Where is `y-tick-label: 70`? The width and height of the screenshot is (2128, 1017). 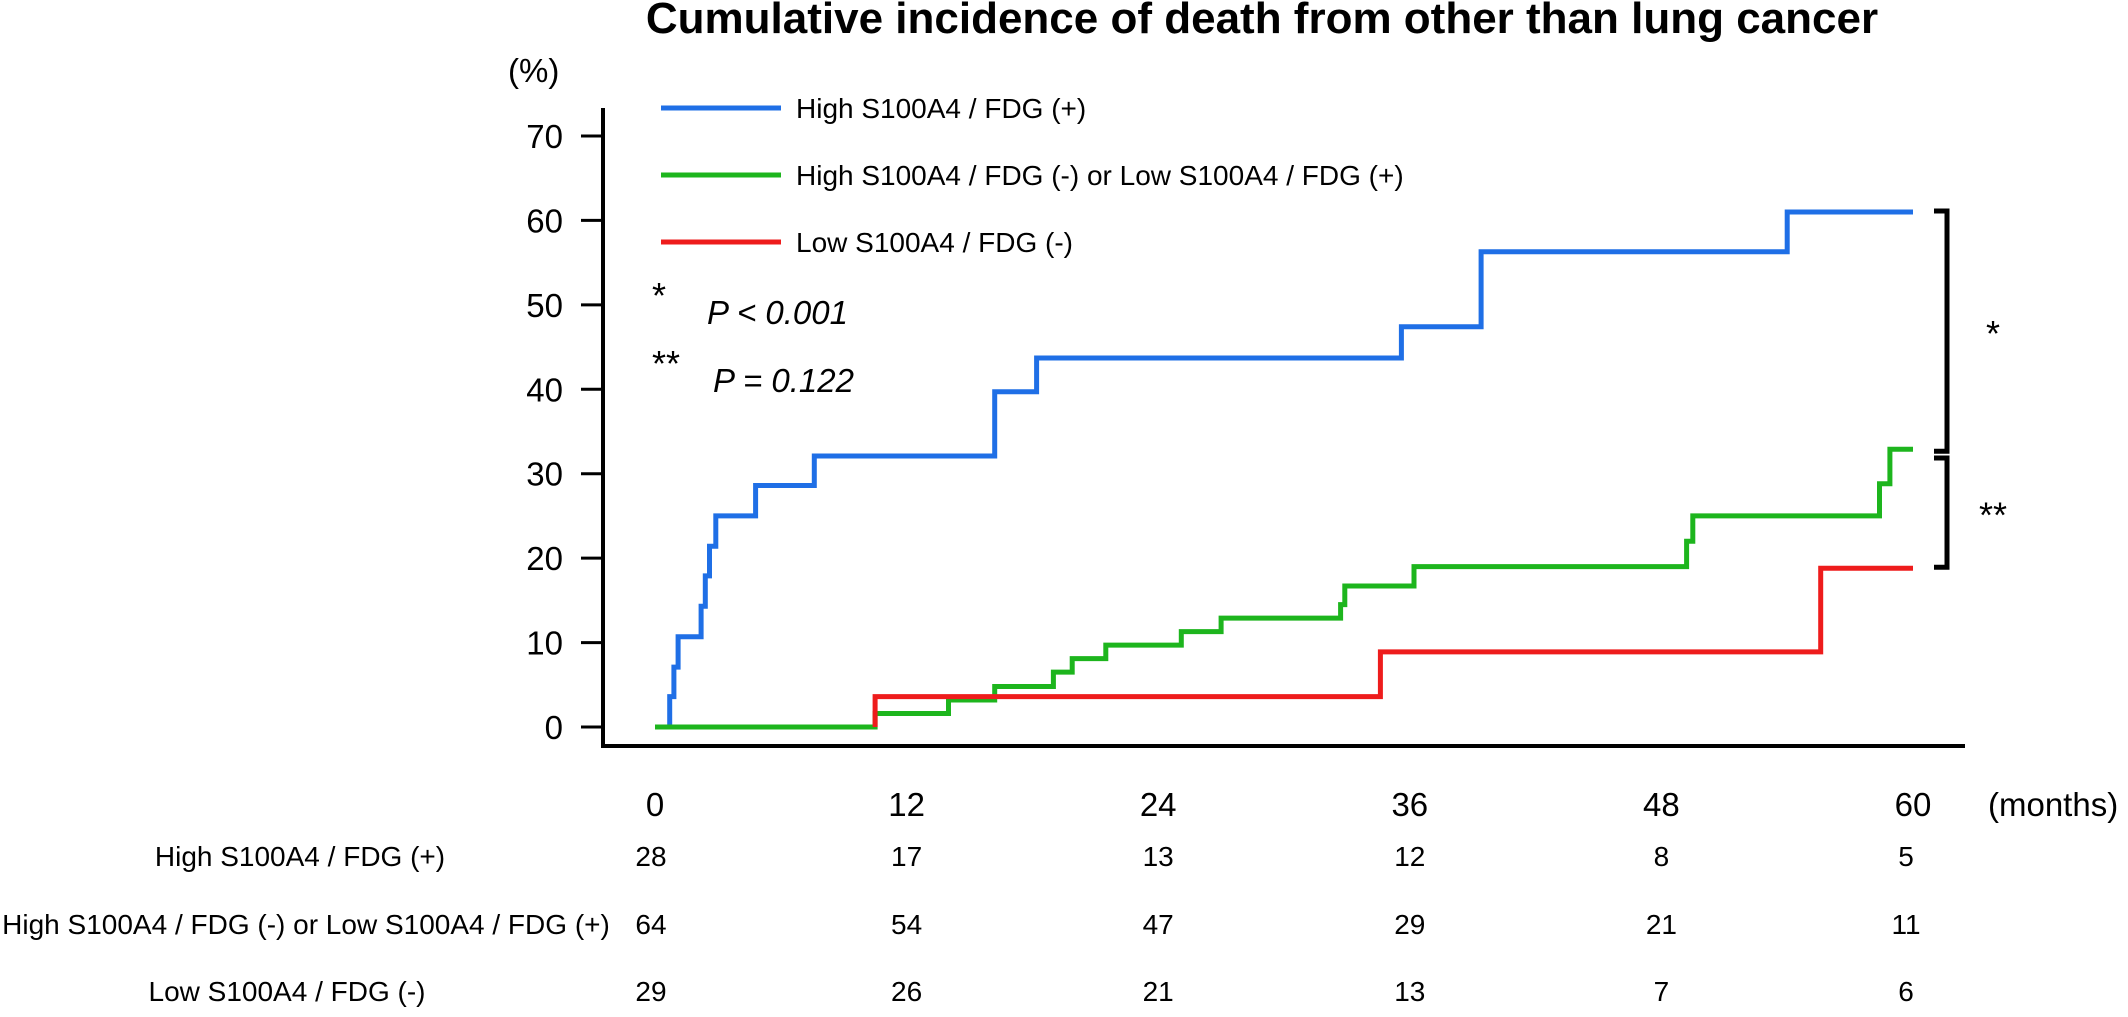 y-tick-label: 70 is located at coordinates (544, 136).